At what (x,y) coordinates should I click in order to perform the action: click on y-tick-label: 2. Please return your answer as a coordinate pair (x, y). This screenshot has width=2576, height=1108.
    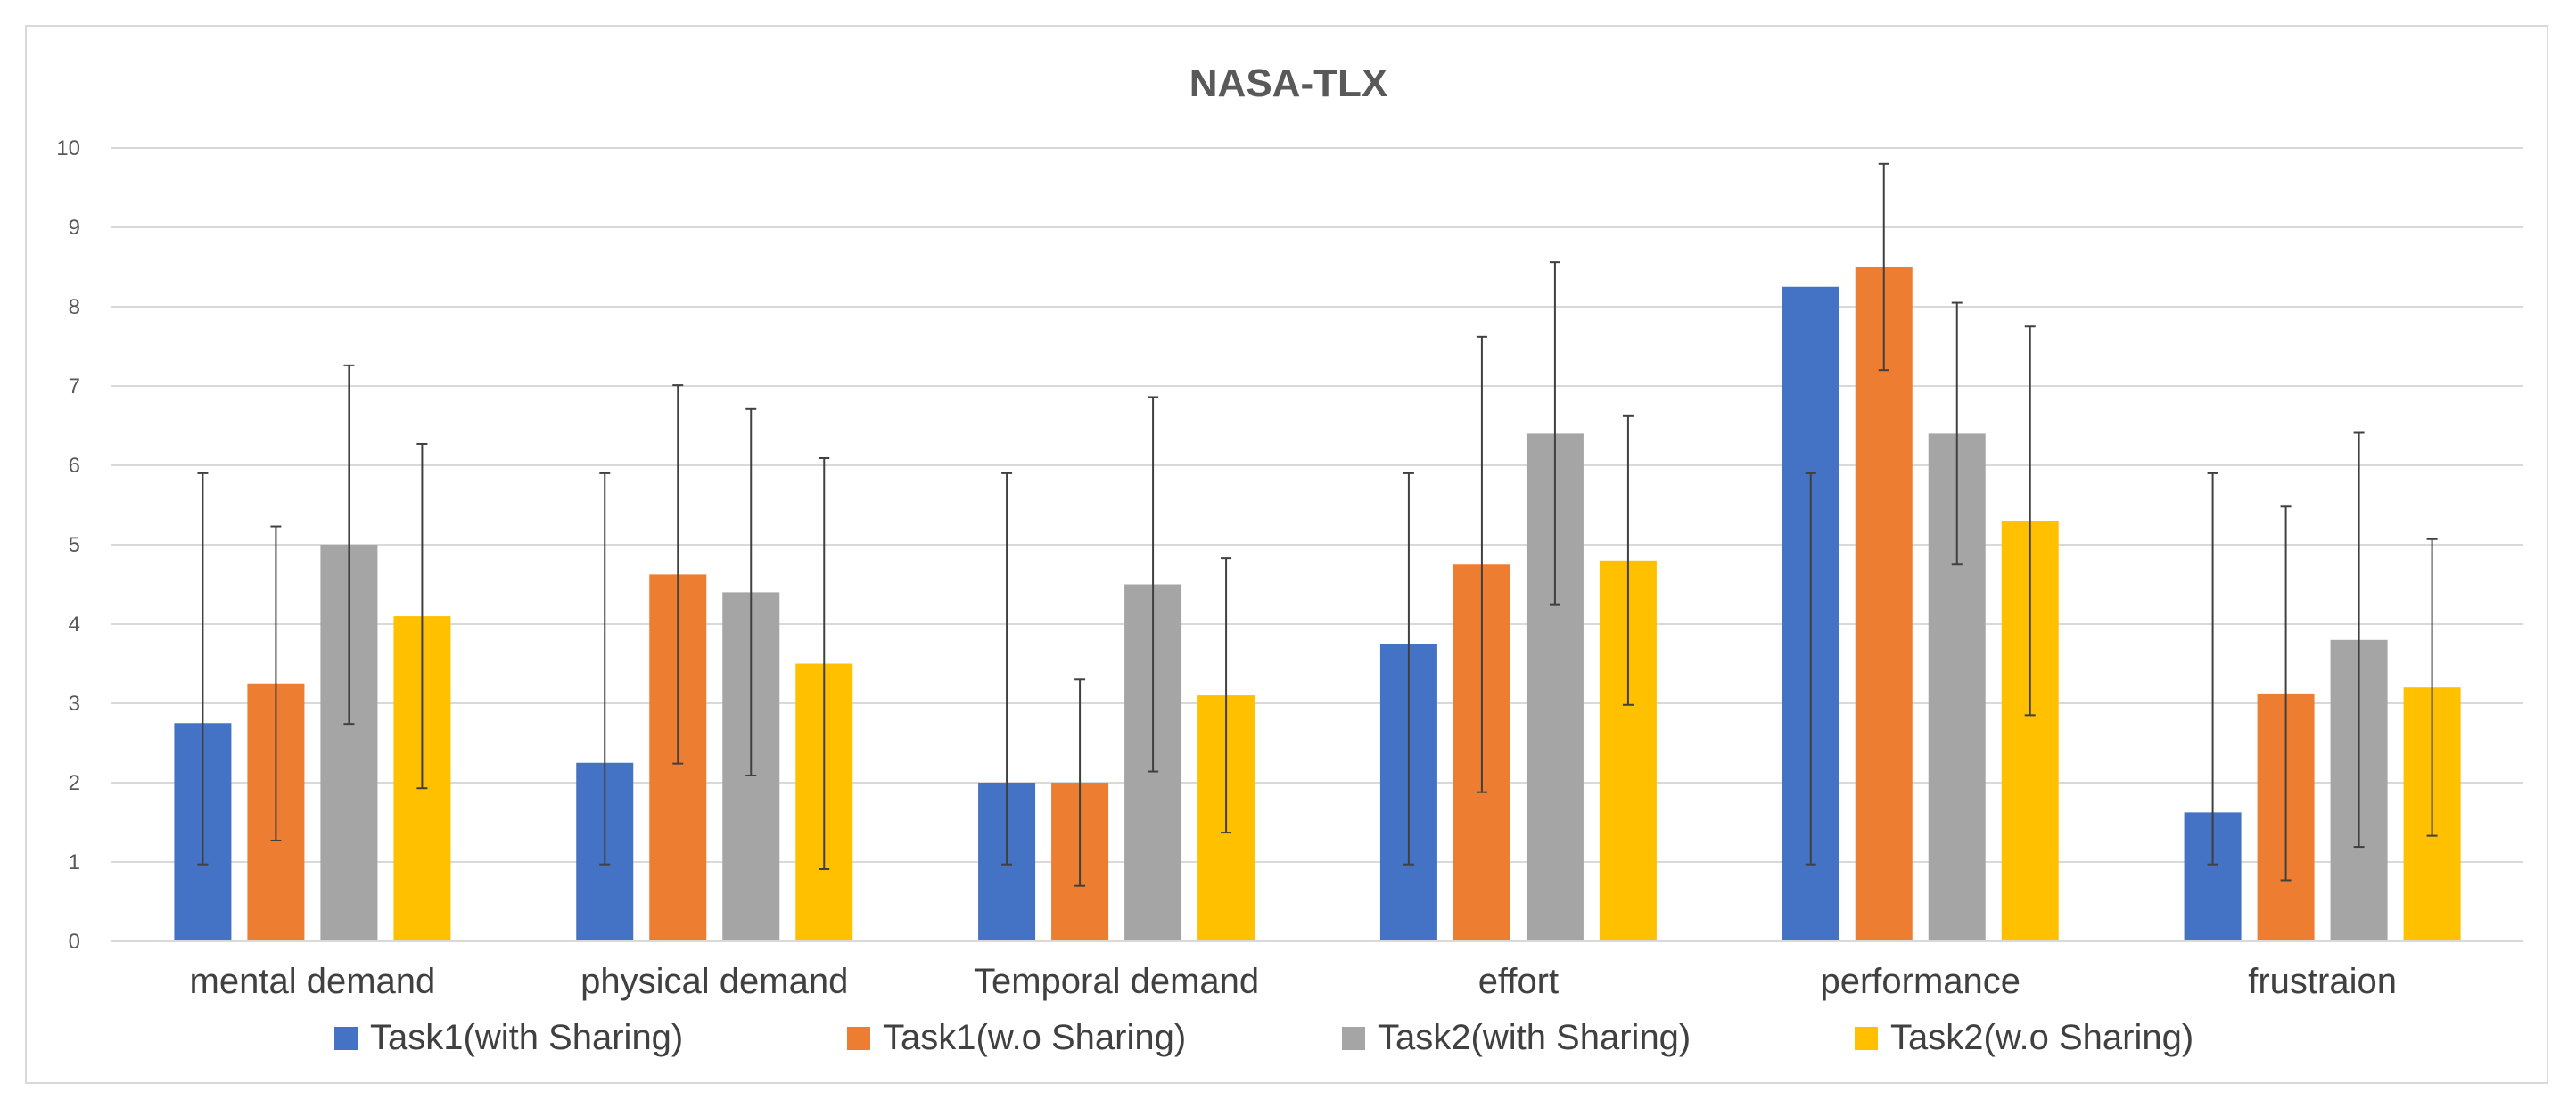
    Looking at the image, I should click on (74, 783).